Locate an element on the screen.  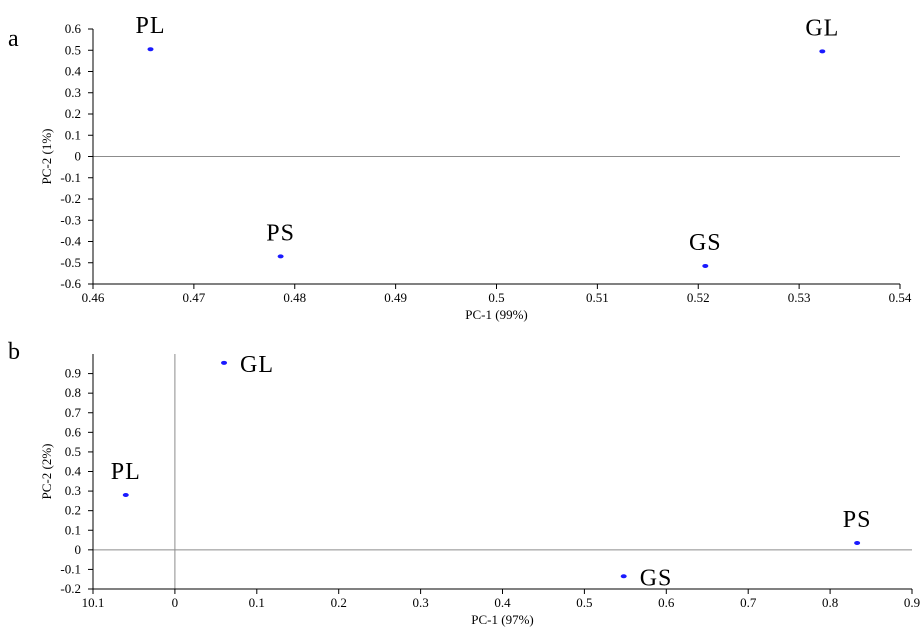
y-axis-title: PC-2 (2%) is located at coordinates (46, 472).